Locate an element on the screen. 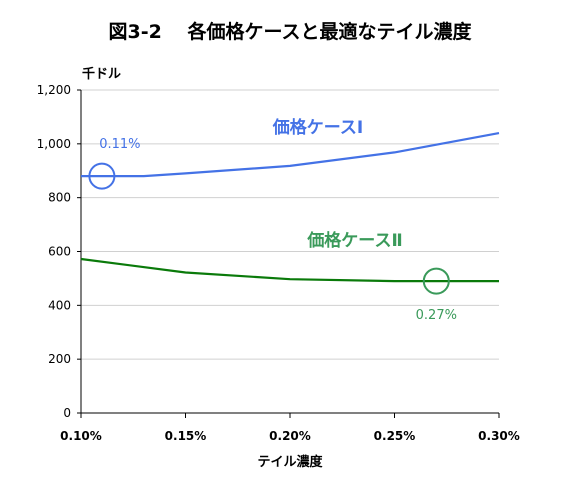 This screenshot has height=477, width=581. x-tick-label: 0.15% is located at coordinates (186, 436).